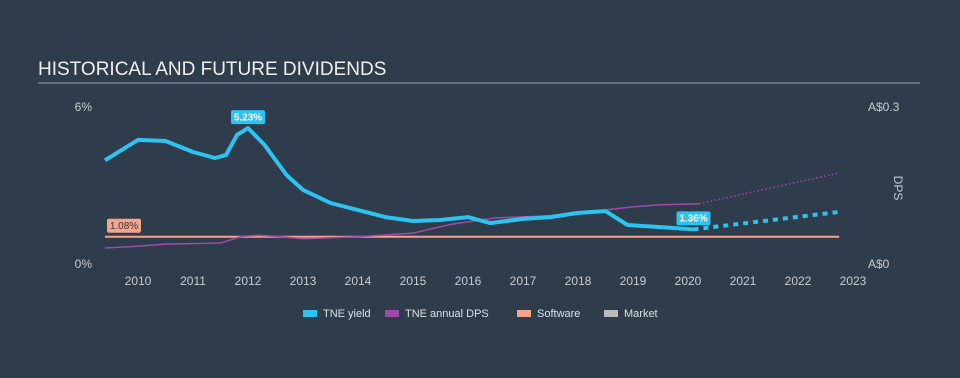  Describe the element at coordinates (402, 226) in the screenshot. I see `series-line` at that location.